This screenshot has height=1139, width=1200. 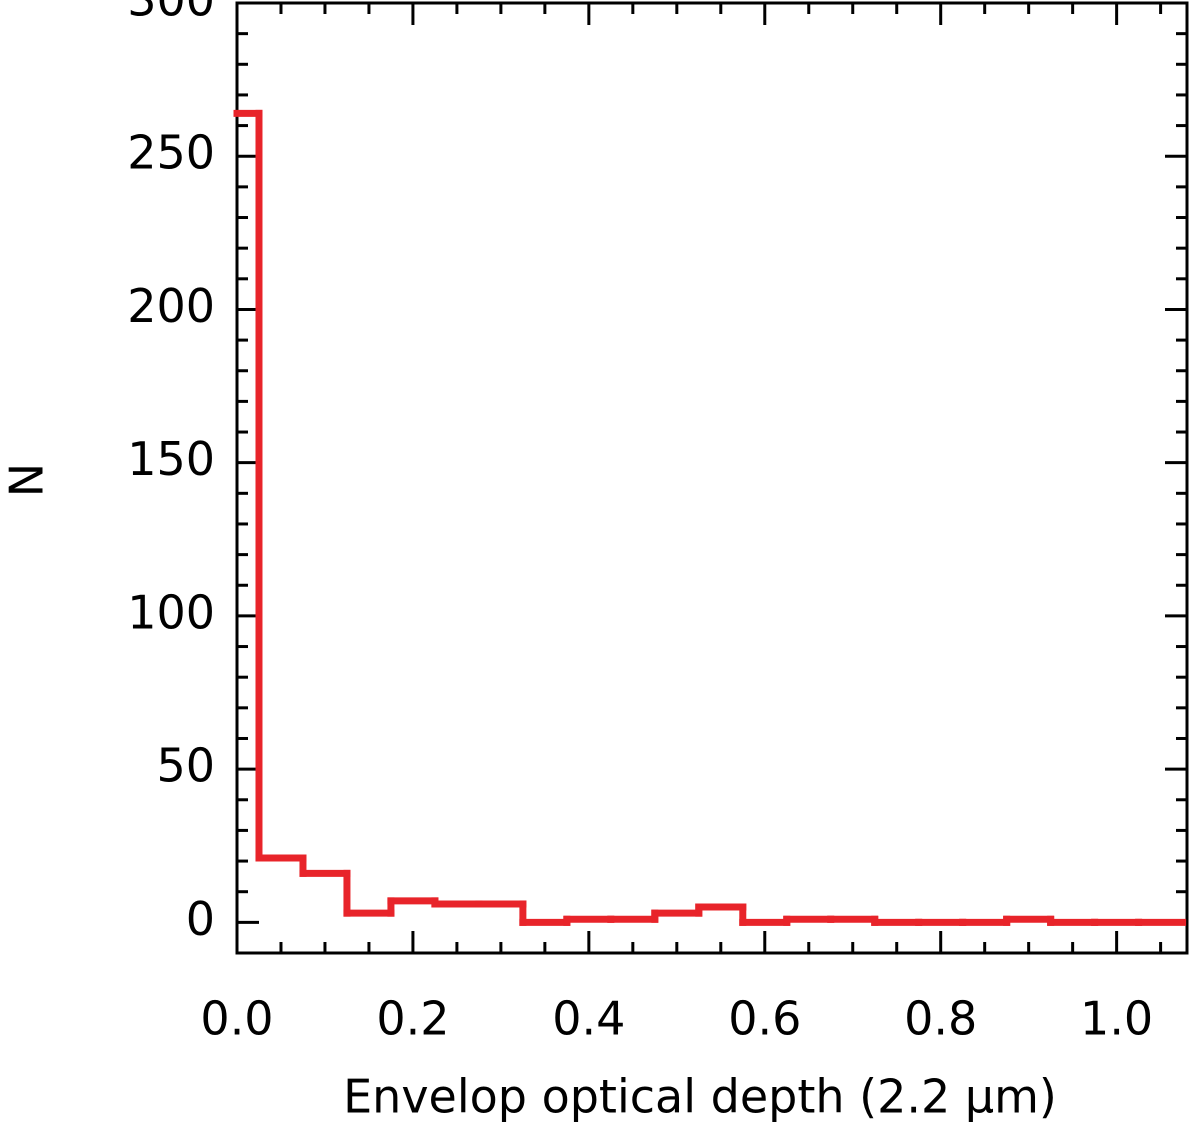 What do you see at coordinates (940, 1019) in the screenshot?
I see `x-tick-label: 0.8` at bounding box center [940, 1019].